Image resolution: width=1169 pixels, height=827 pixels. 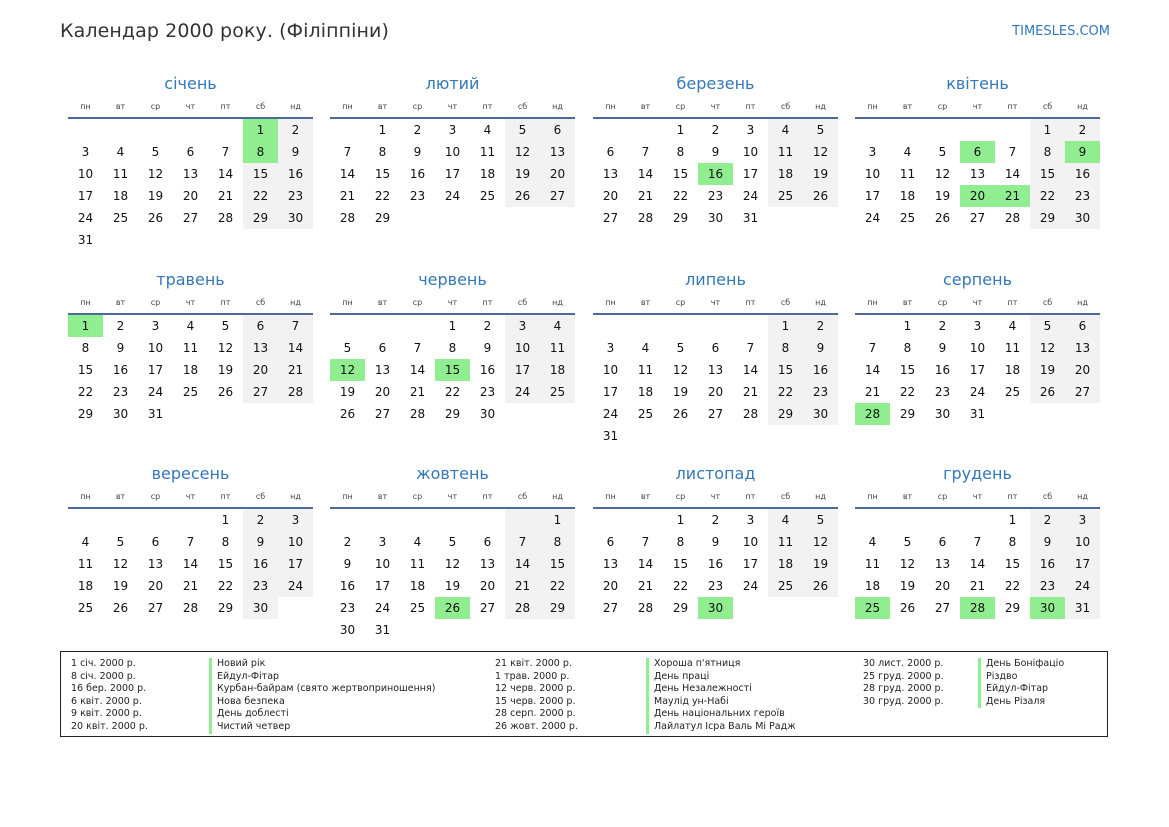 I want to click on weekday-header: пн вт ср чт пт сб нд, so click(x=190, y=500).